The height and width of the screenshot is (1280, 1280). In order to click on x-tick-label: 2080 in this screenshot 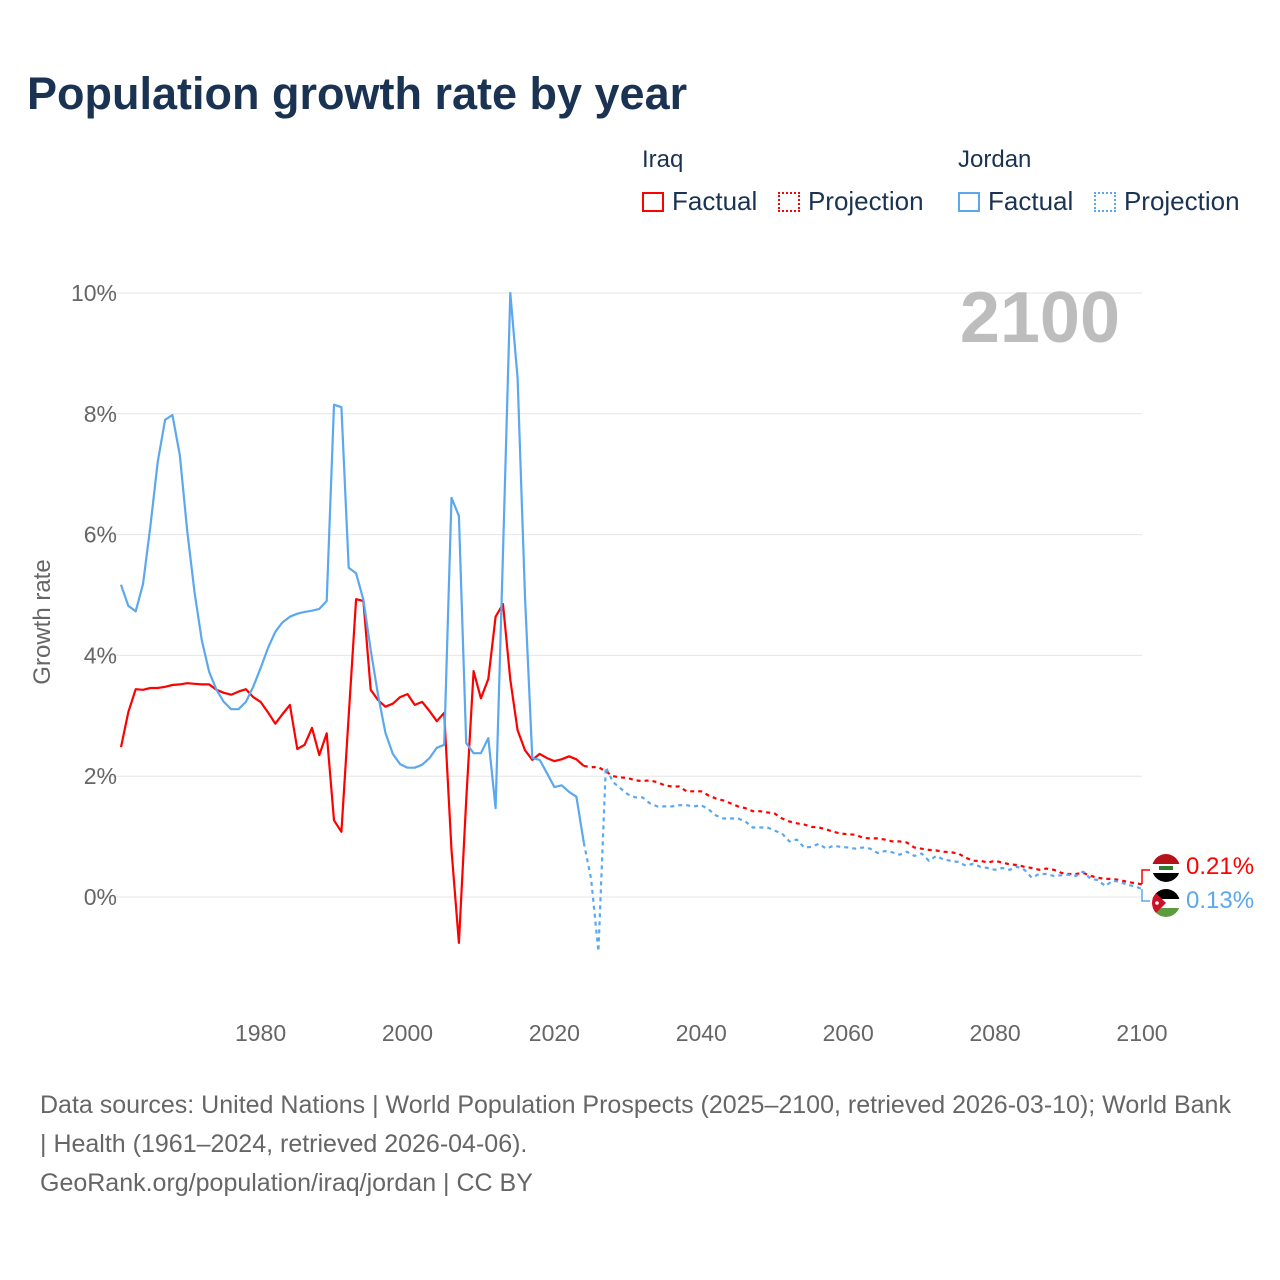, I will do `click(995, 1033)`.